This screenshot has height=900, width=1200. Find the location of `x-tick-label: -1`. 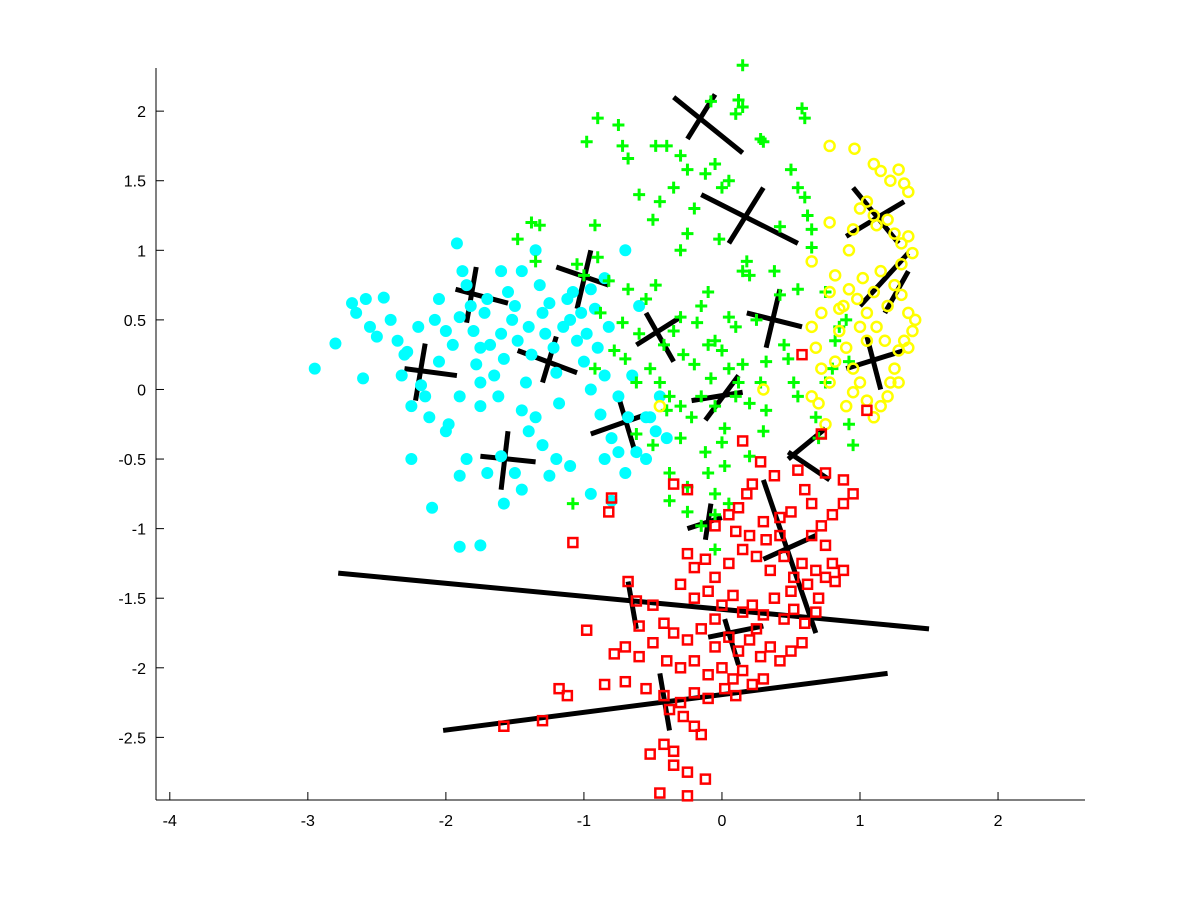

x-tick-label: -1 is located at coordinates (584, 821).